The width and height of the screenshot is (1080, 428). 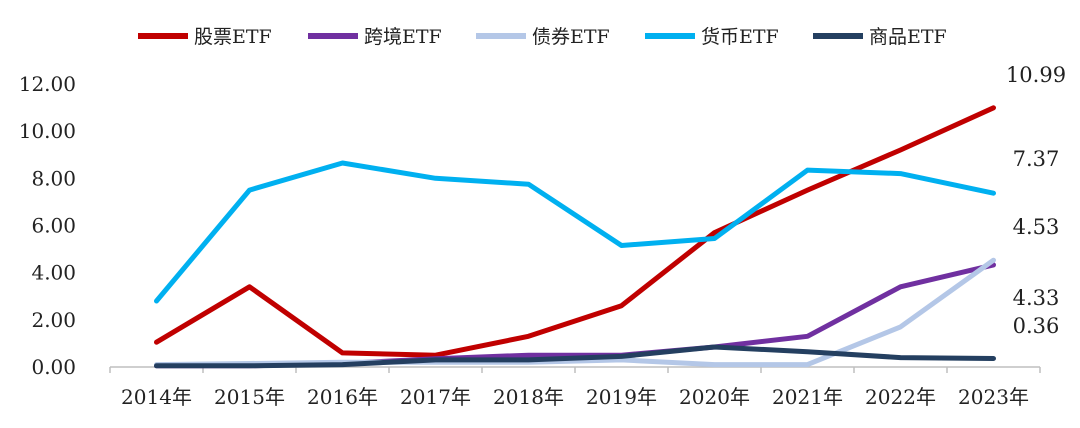 I want to click on data-label: 10.99, so click(x=1036, y=75).